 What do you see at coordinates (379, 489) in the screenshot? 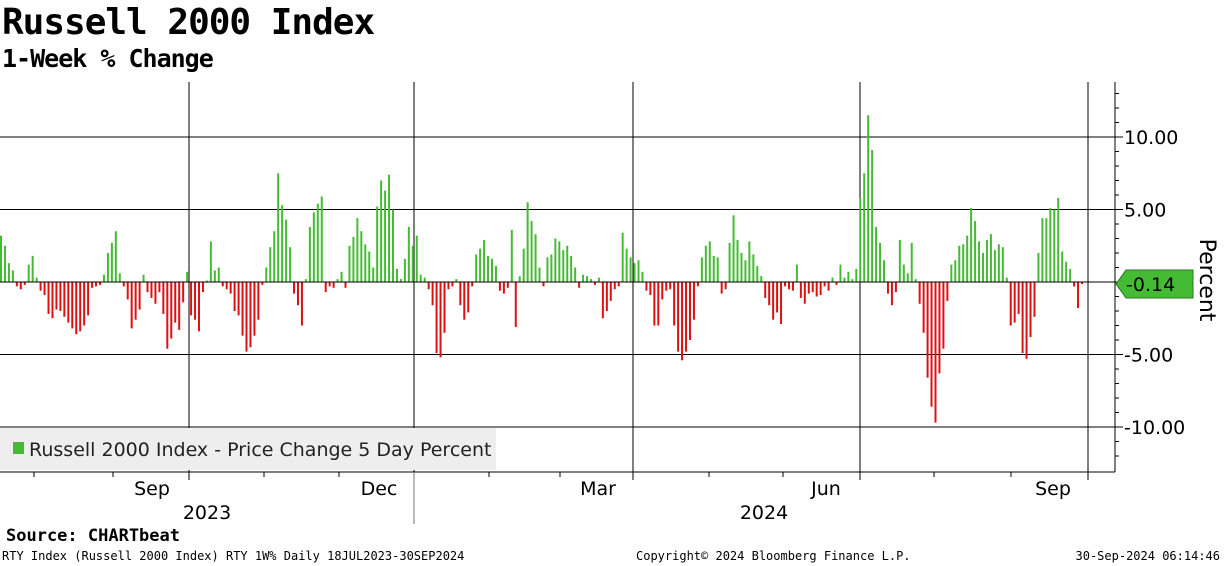
I see `x-tick-label: Dec` at bounding box center [379, 489].